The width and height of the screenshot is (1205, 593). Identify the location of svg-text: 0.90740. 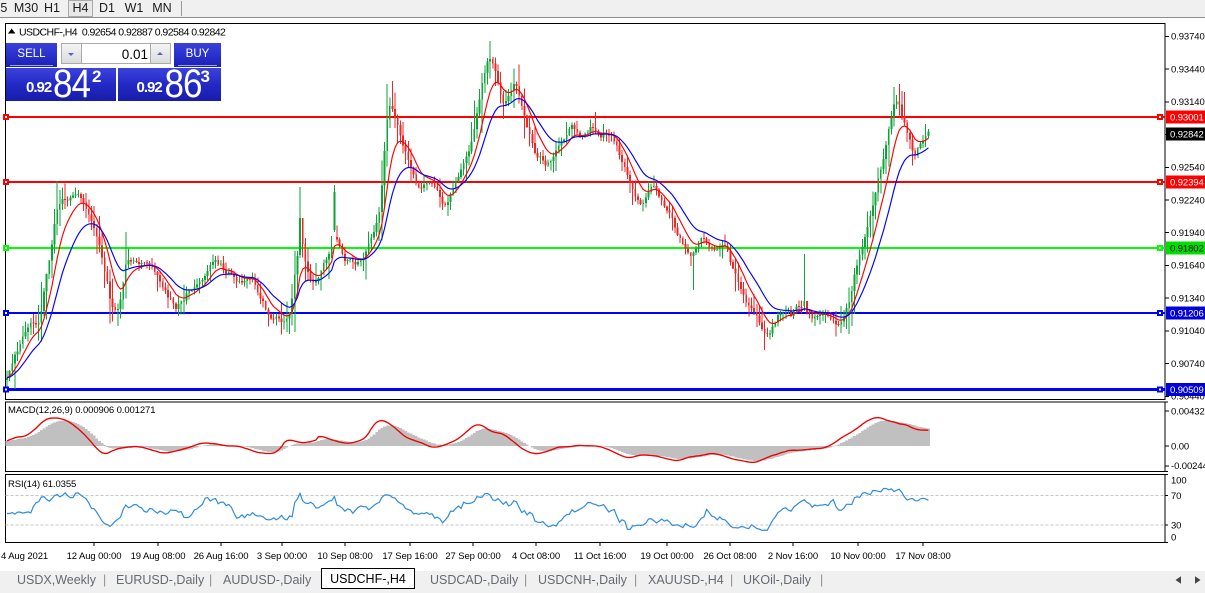
(1188, 364).